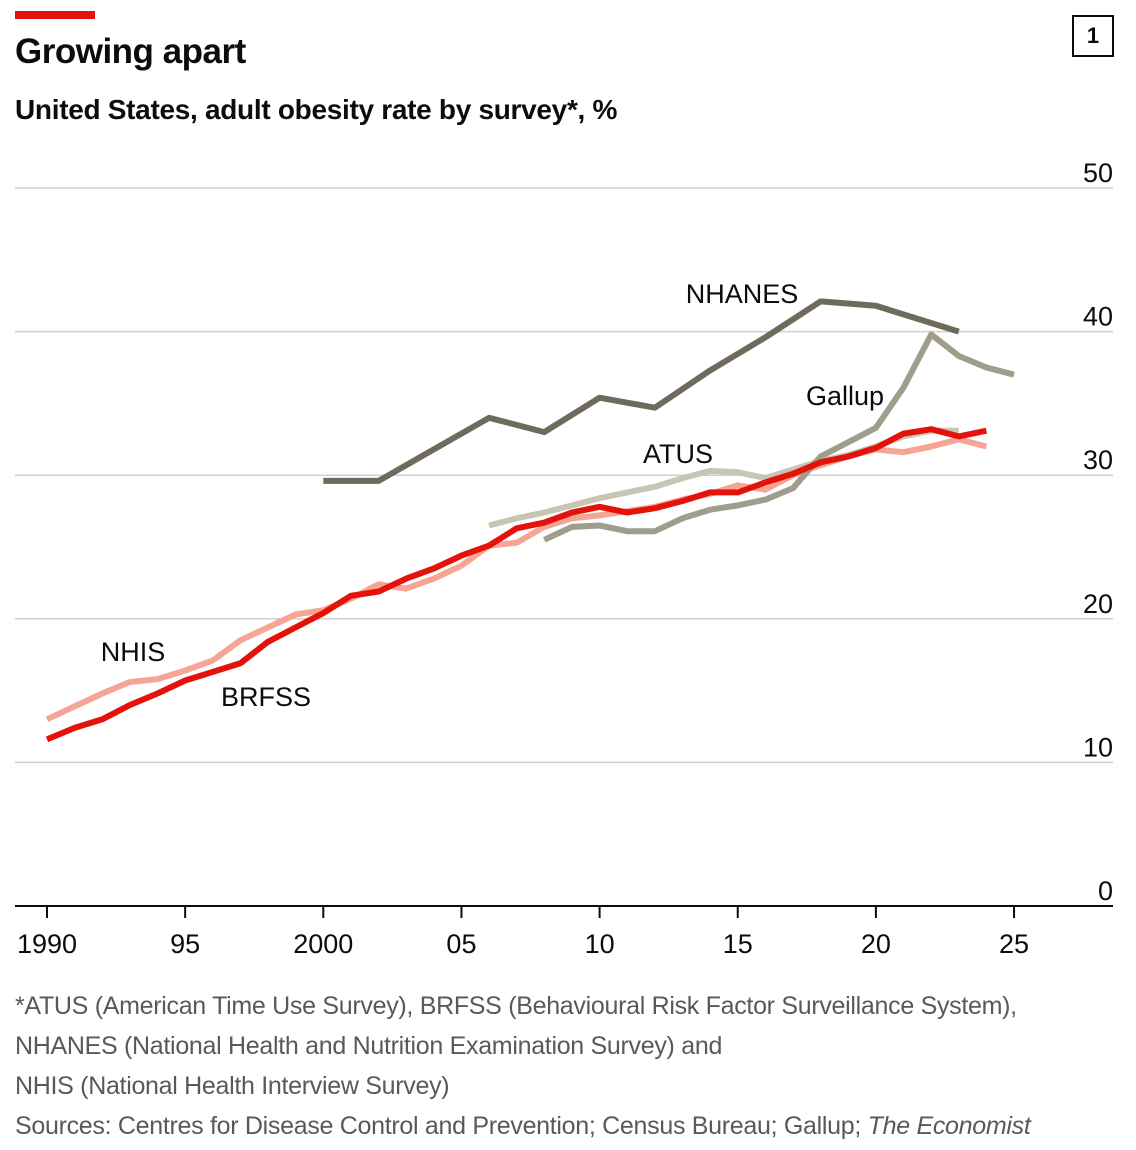 This screenshot has height=1150, width=1136. What do you see at coordinates (742, 294) in the screenshot?
I see `series-label-nhanes: NHANES` at bounding box center [742, 294].